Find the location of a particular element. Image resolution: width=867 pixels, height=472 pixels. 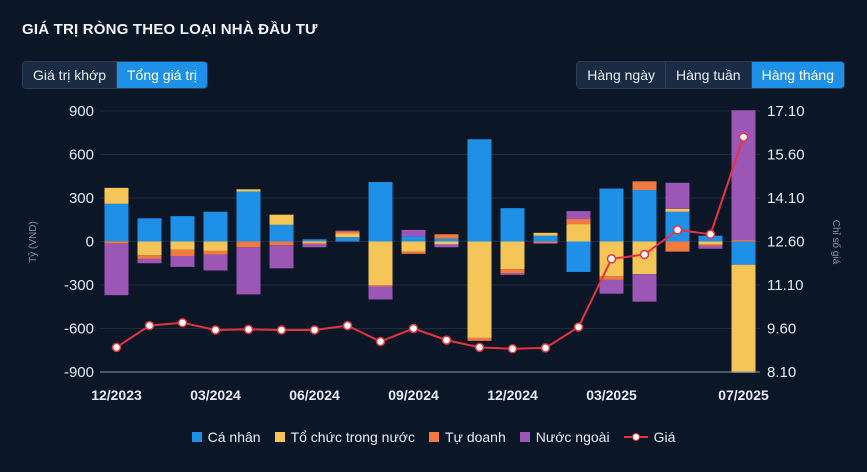

y-tick-label: 900 is located at coordinates (81, 111).